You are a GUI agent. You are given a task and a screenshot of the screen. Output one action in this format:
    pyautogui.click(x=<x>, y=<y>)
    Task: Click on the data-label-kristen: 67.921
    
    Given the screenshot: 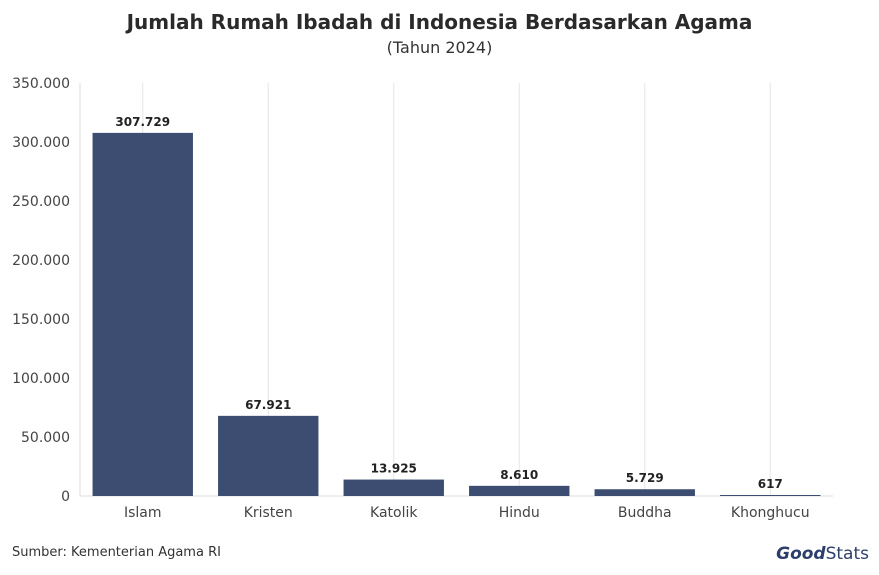 What is the action you would take?
    pyautogui.click(x=268, y=405)
    